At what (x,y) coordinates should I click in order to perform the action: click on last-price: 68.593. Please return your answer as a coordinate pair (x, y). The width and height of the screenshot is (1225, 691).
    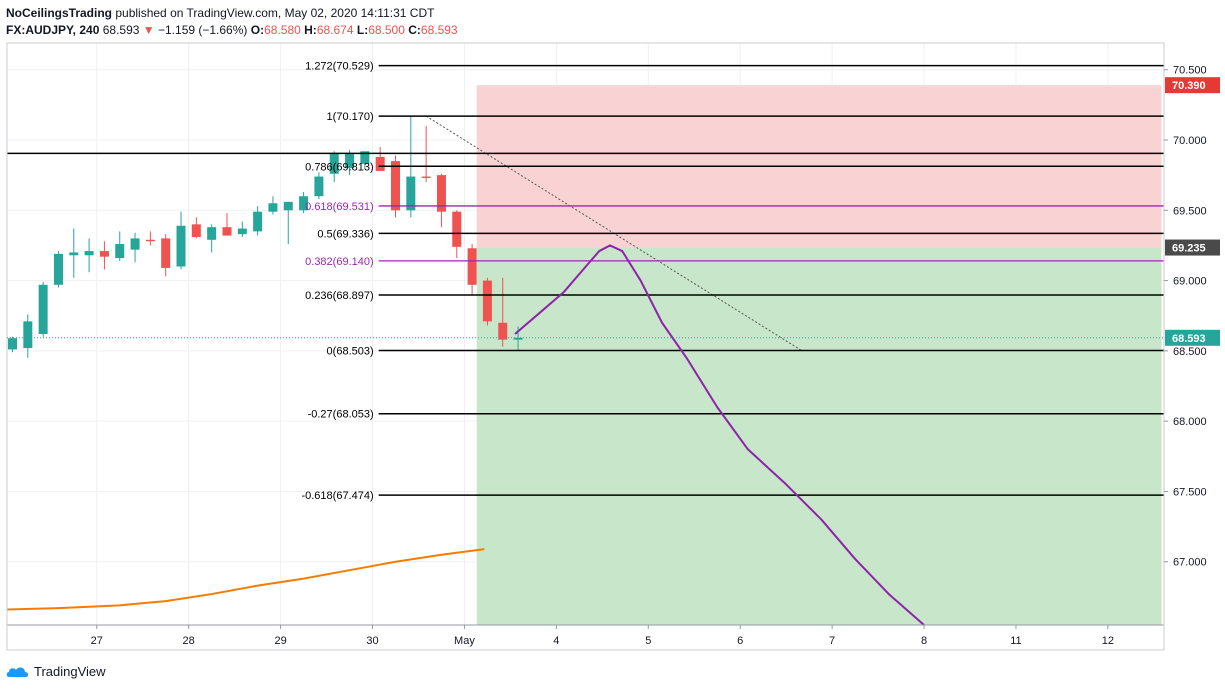
    Looking at the image, I should click on (121, 30).